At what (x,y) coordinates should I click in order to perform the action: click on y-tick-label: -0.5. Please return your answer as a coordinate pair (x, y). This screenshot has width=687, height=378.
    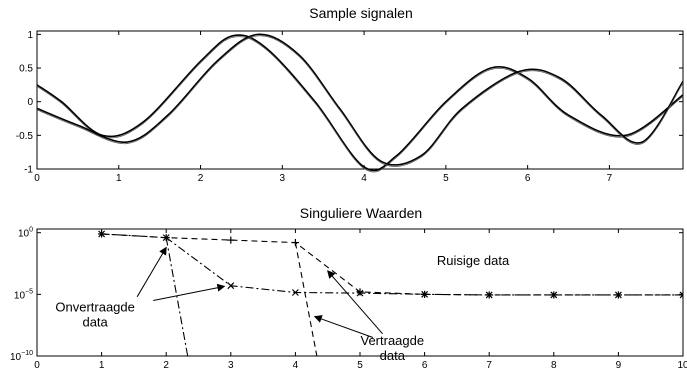
    Looking at the image, I should click on (25, 136).